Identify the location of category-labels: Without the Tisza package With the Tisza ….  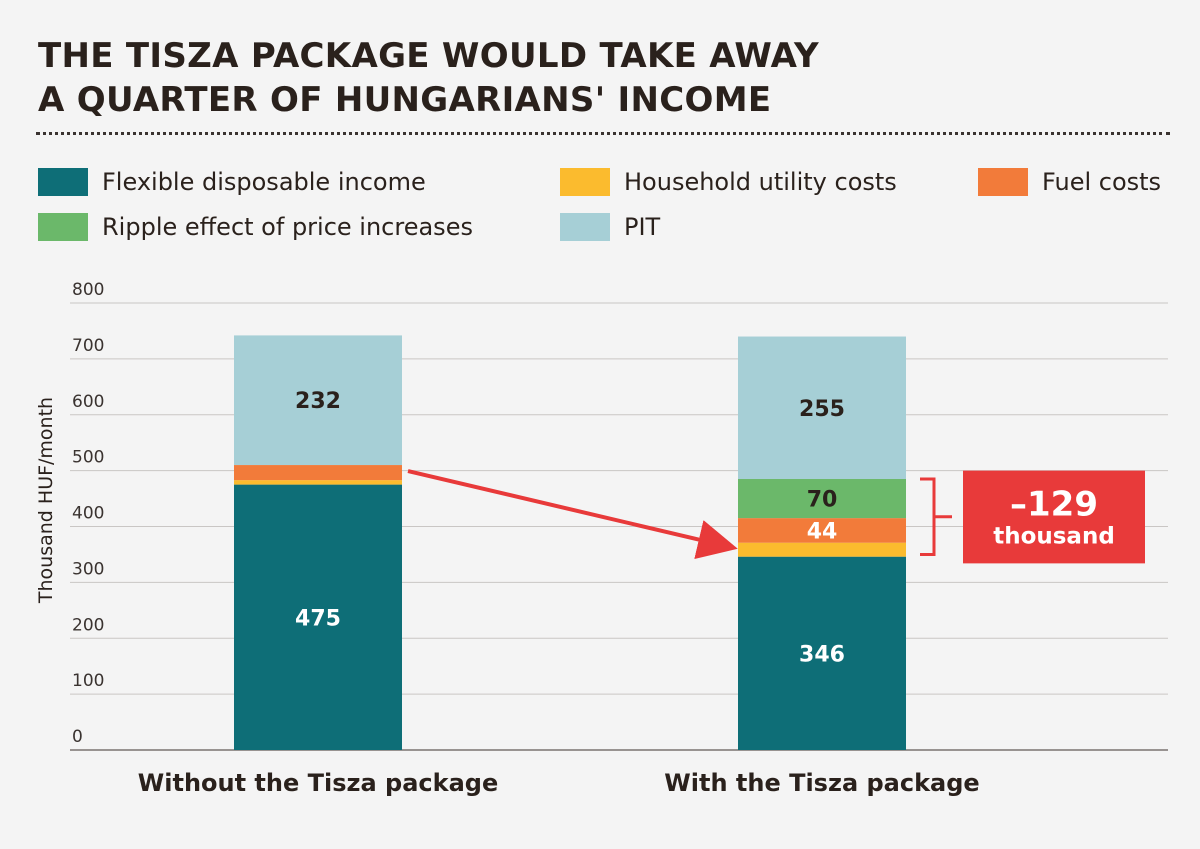
(559, 783).